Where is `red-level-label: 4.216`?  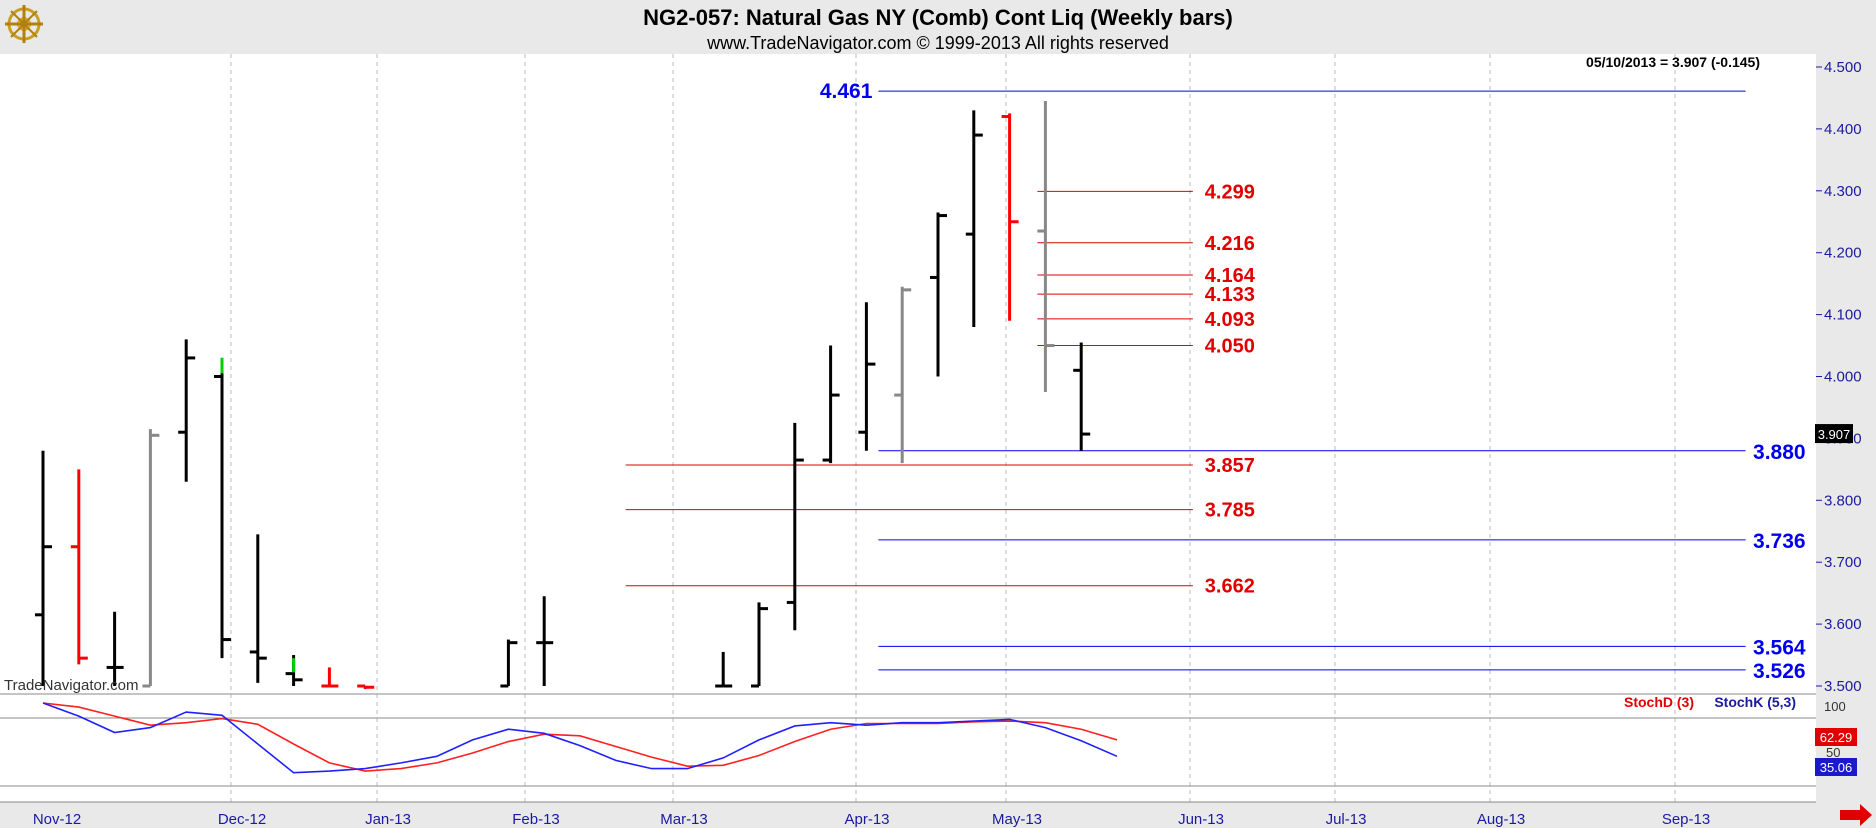 red-level-label: 4.216 is located at coordinates (1230, 244).